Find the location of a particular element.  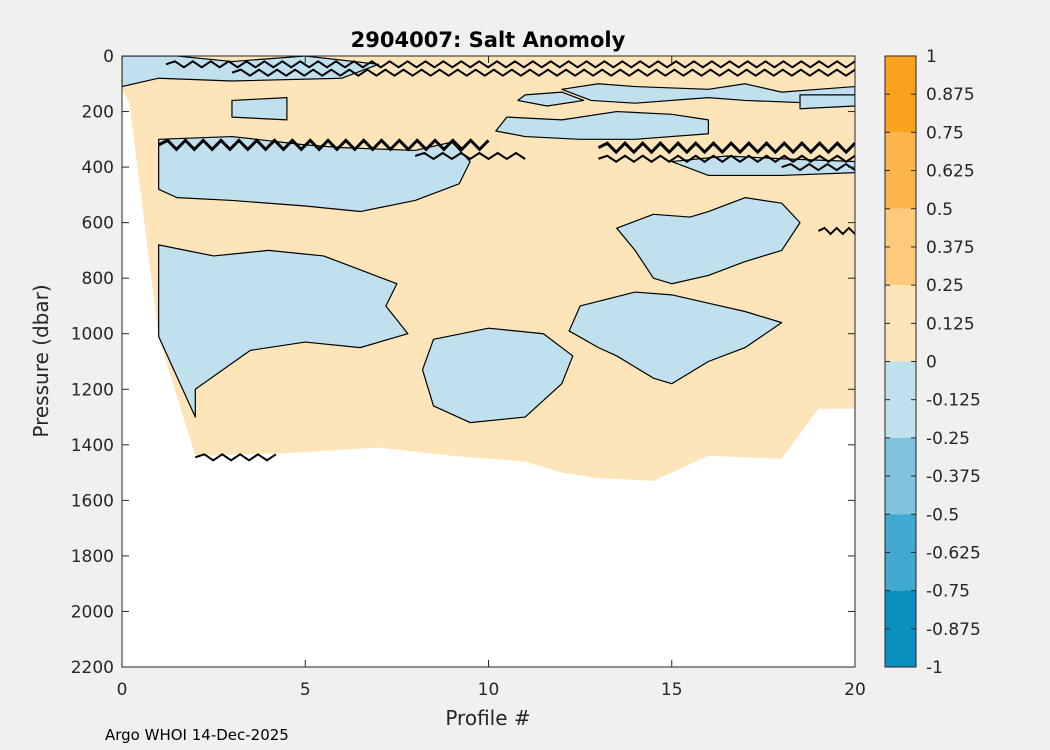

y-tick-label: 2200 is located at coordinates (92, 668).